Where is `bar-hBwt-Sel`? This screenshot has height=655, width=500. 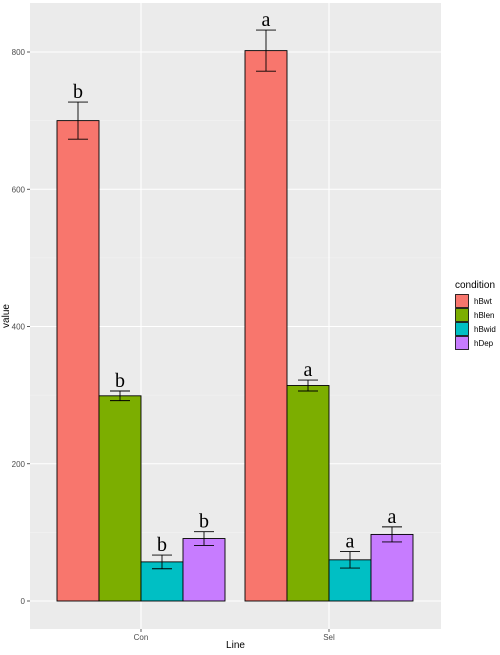 bar-hBwt-Sel is located at coordinates (266, 326).